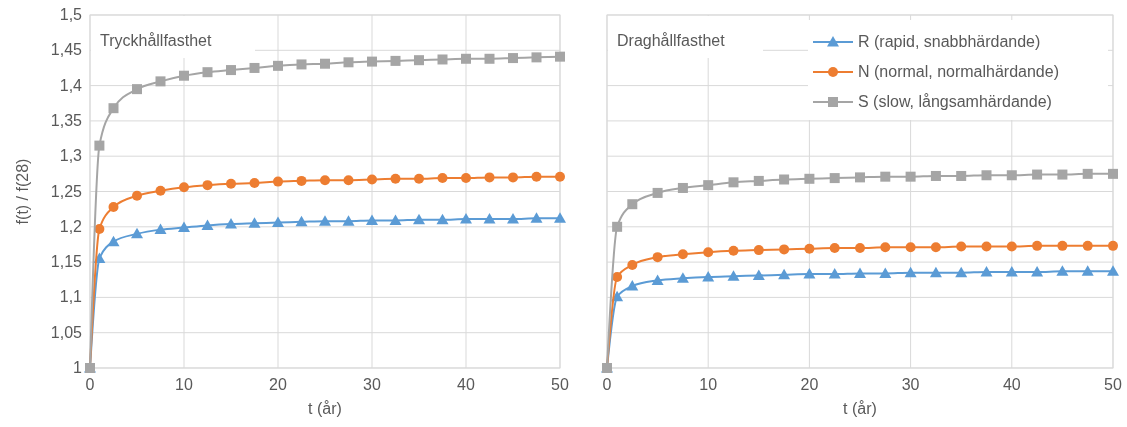 This screenshot has width=1127, height=427. What do you see at coordinates (78, 367) in the screenshot?
I see `y-tick-label: 1` at bounding box center [78, 367].